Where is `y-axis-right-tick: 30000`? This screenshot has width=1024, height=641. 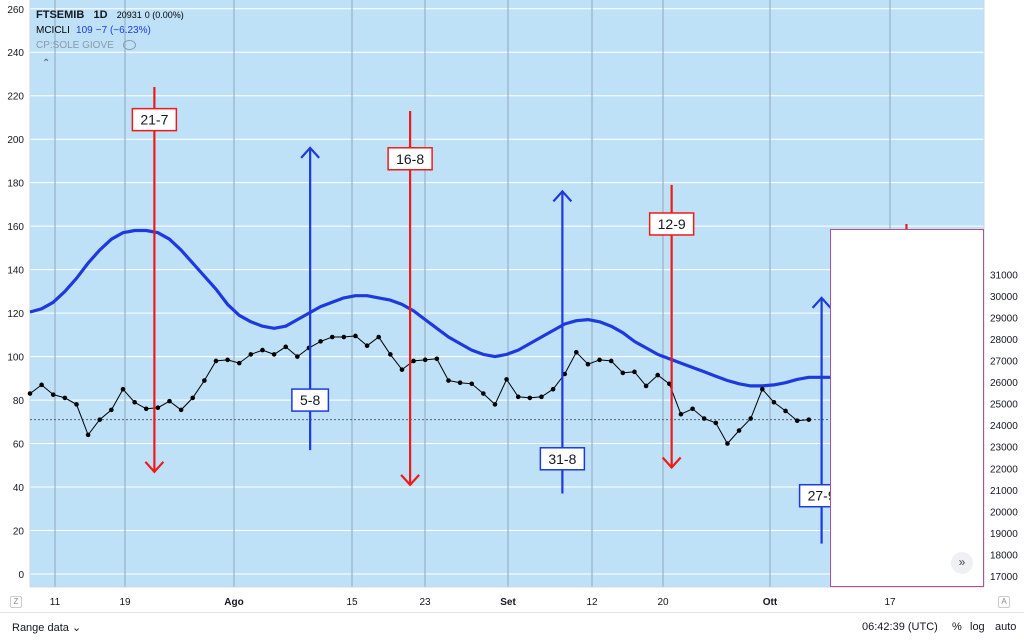 y-axis-right-tick: 30000 is located at coordinates (1004, 297).